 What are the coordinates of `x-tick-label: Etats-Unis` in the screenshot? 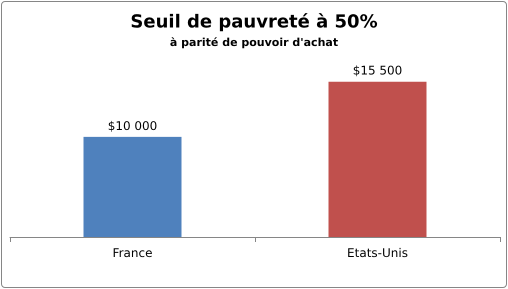 It's located at (377, 253).